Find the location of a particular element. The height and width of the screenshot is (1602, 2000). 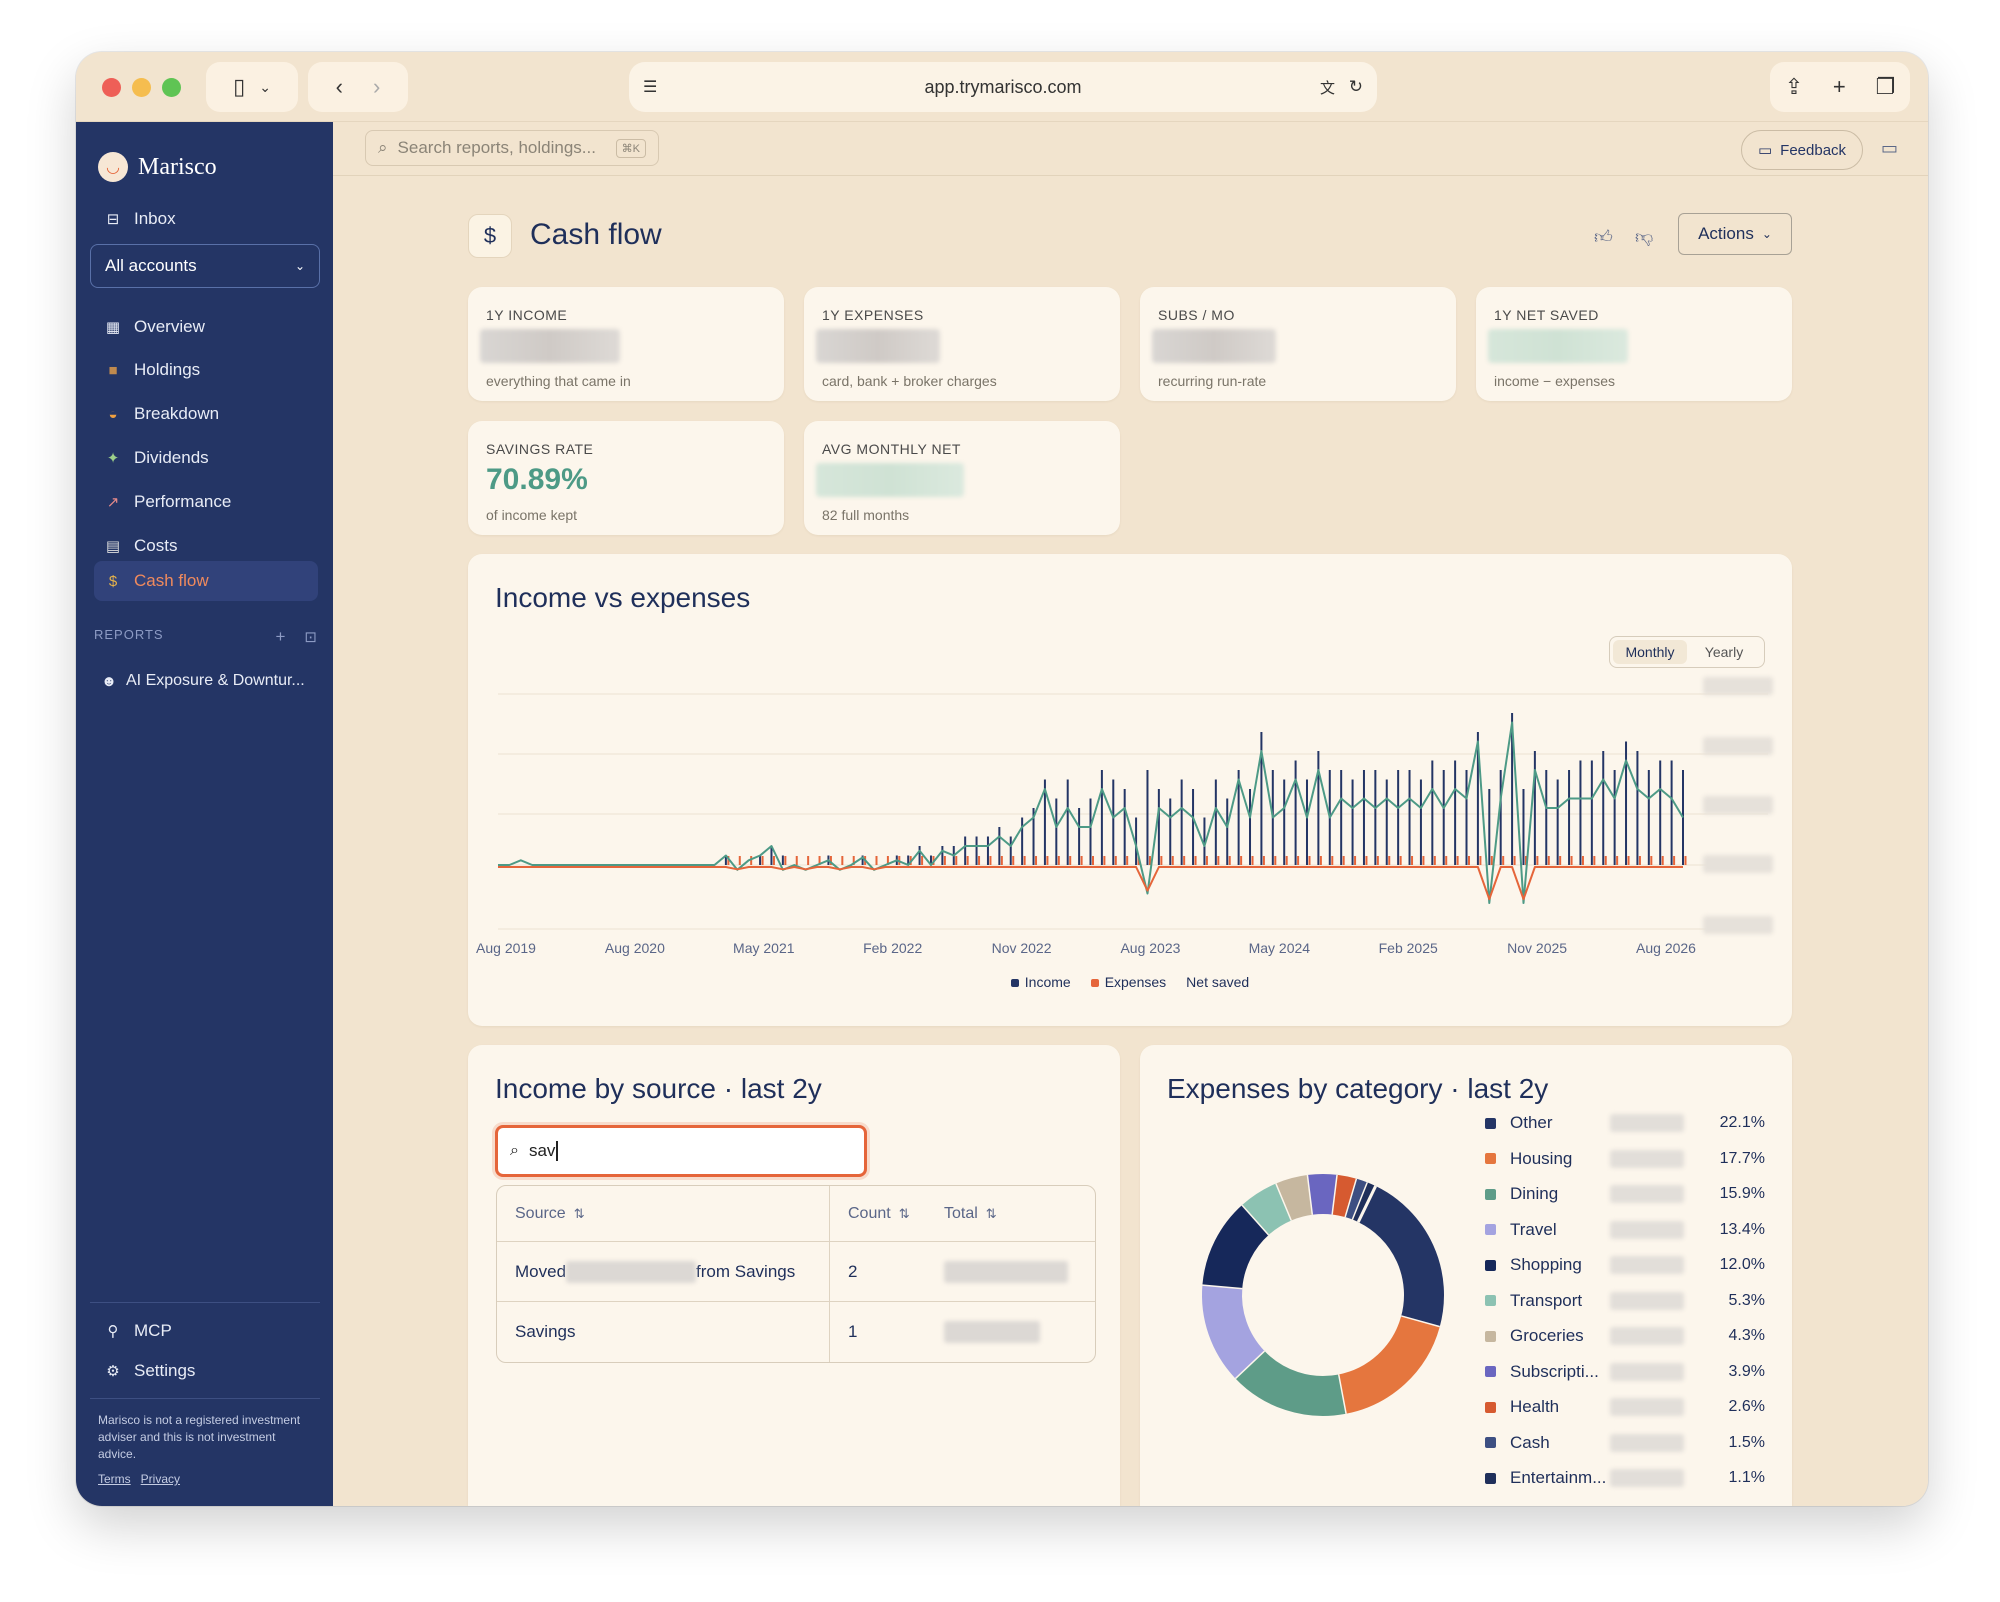

redacted-y-tick is located at coordinates (1738, 746).